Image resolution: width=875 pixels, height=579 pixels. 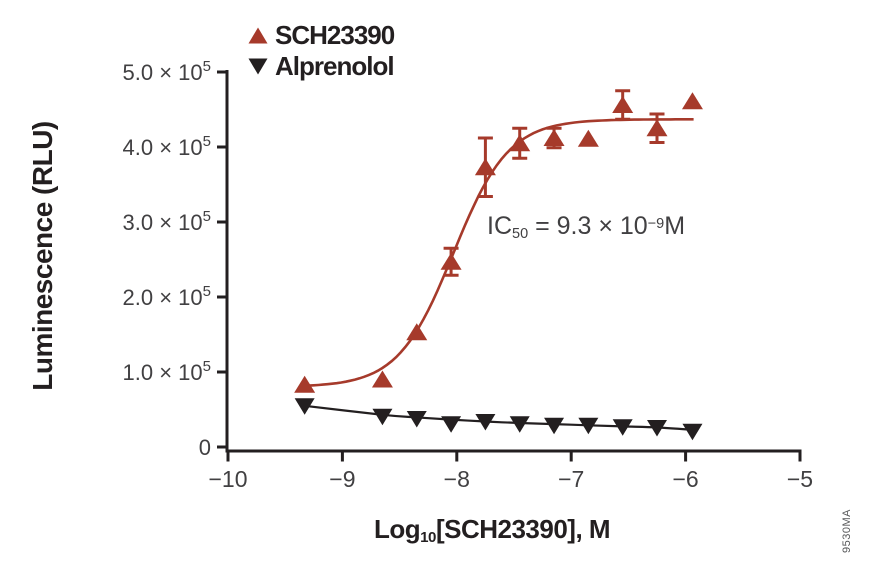 I want to click on x-tick-label: −7, so click(x=571, y=479).